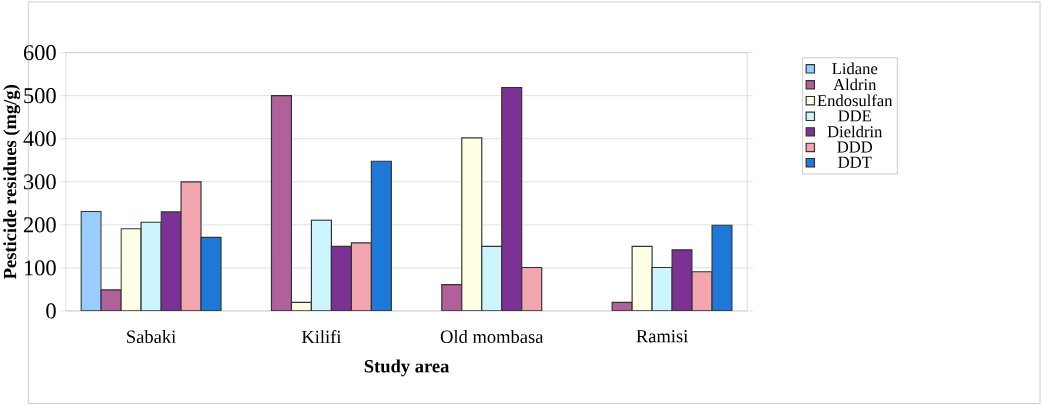 This screenshot has width=1042, height=406. Describe the element at coordinates (855, 162) in the screenshot. I see `legend-label: DDT` at that location.